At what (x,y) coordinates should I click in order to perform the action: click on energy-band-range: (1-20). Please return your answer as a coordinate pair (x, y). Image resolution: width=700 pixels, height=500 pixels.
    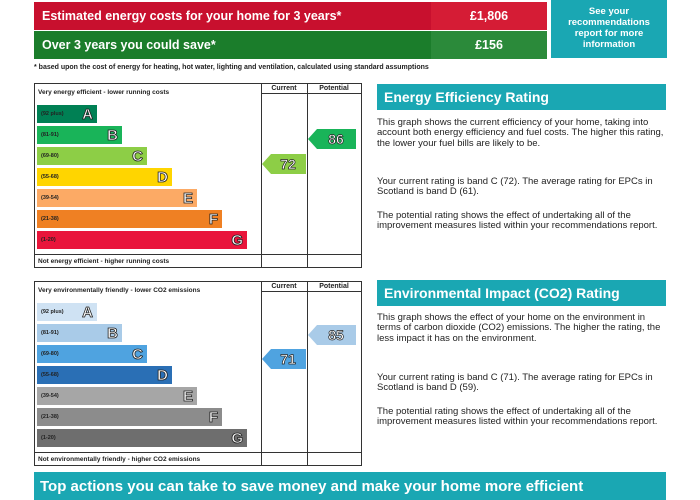
    Looking at the image, I should click on (48, 240).